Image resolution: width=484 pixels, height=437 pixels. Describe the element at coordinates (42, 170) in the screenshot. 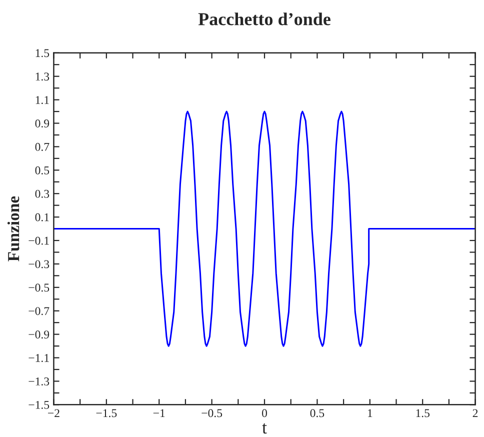

I see `y-tick-label: 0.5` at that location.